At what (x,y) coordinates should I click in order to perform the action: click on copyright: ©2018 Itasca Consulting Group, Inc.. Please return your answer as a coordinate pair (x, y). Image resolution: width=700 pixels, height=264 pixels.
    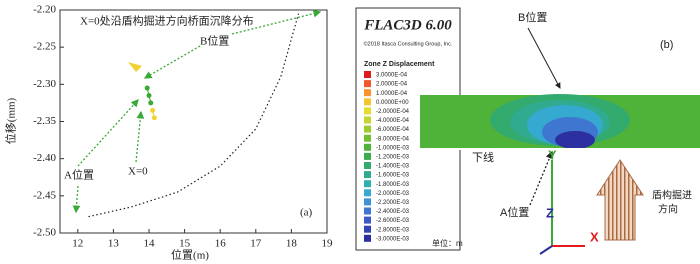
    Looking at the image, I should click on (408, 43).